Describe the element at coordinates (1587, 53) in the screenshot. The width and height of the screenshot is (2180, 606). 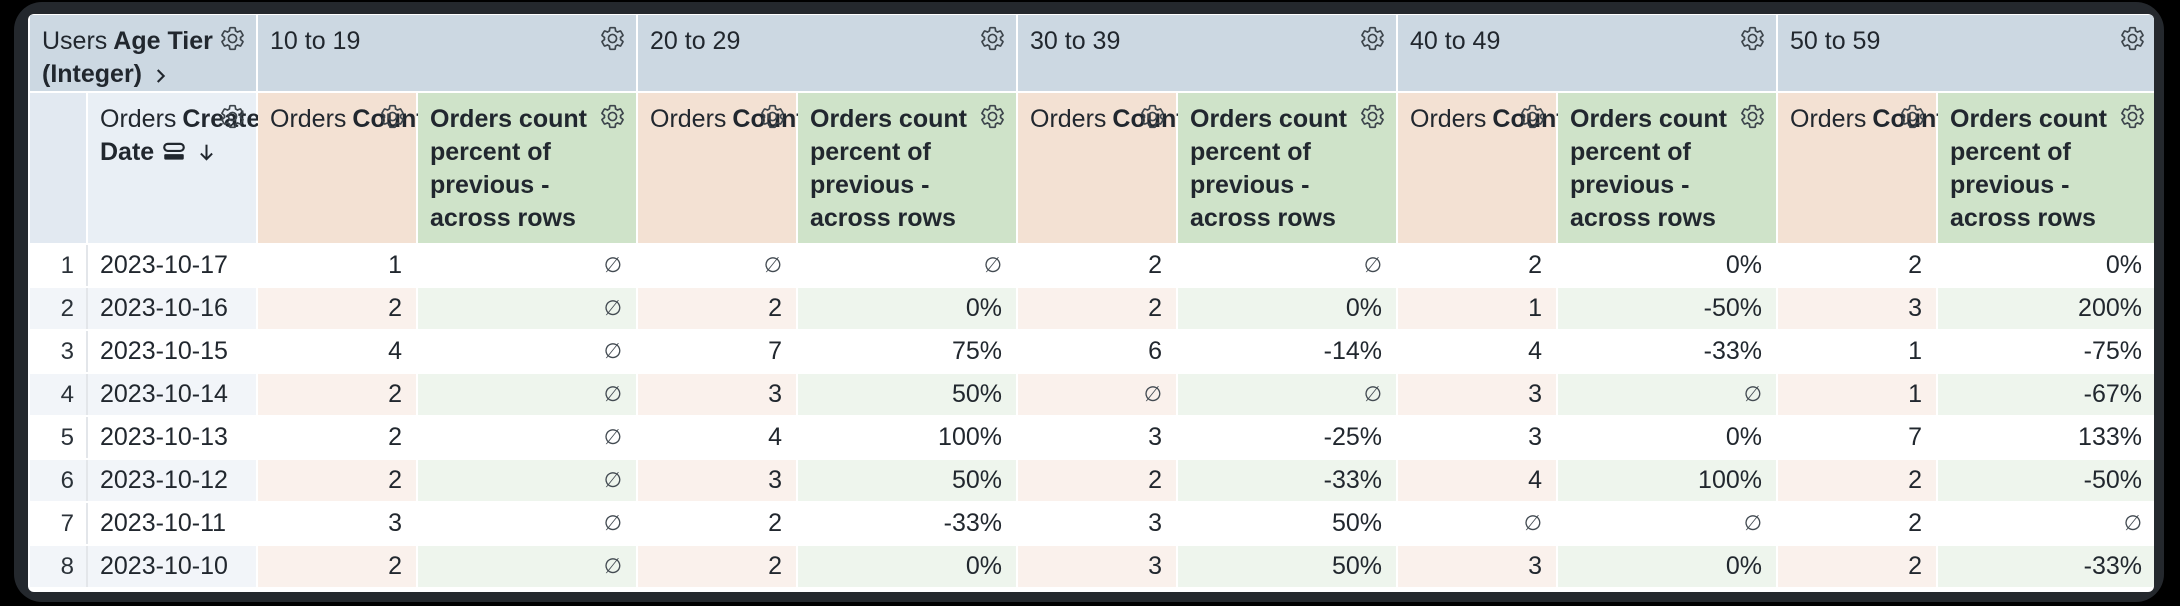
I see `tier-header-40-49: 40 to 49` at that location.